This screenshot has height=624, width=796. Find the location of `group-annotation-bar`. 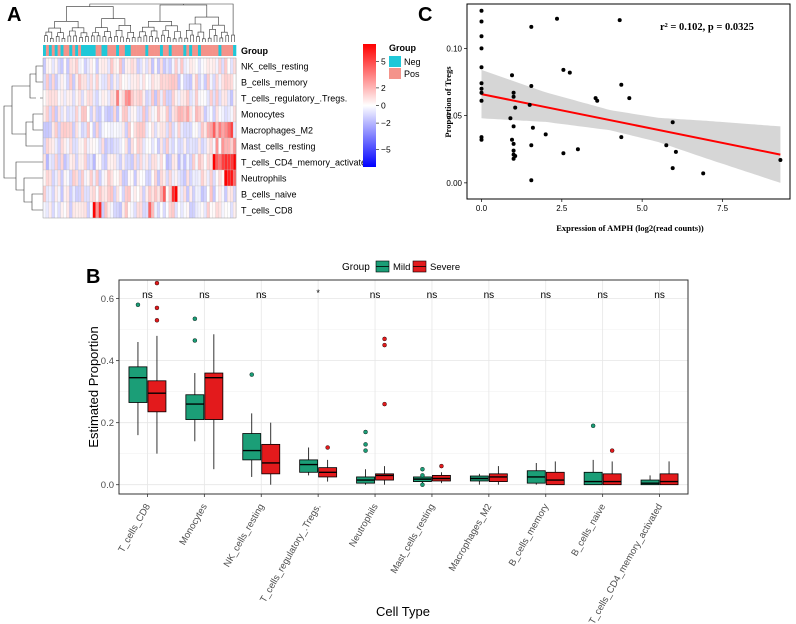

group-annotation-bar is located at coordinates (140, 50).